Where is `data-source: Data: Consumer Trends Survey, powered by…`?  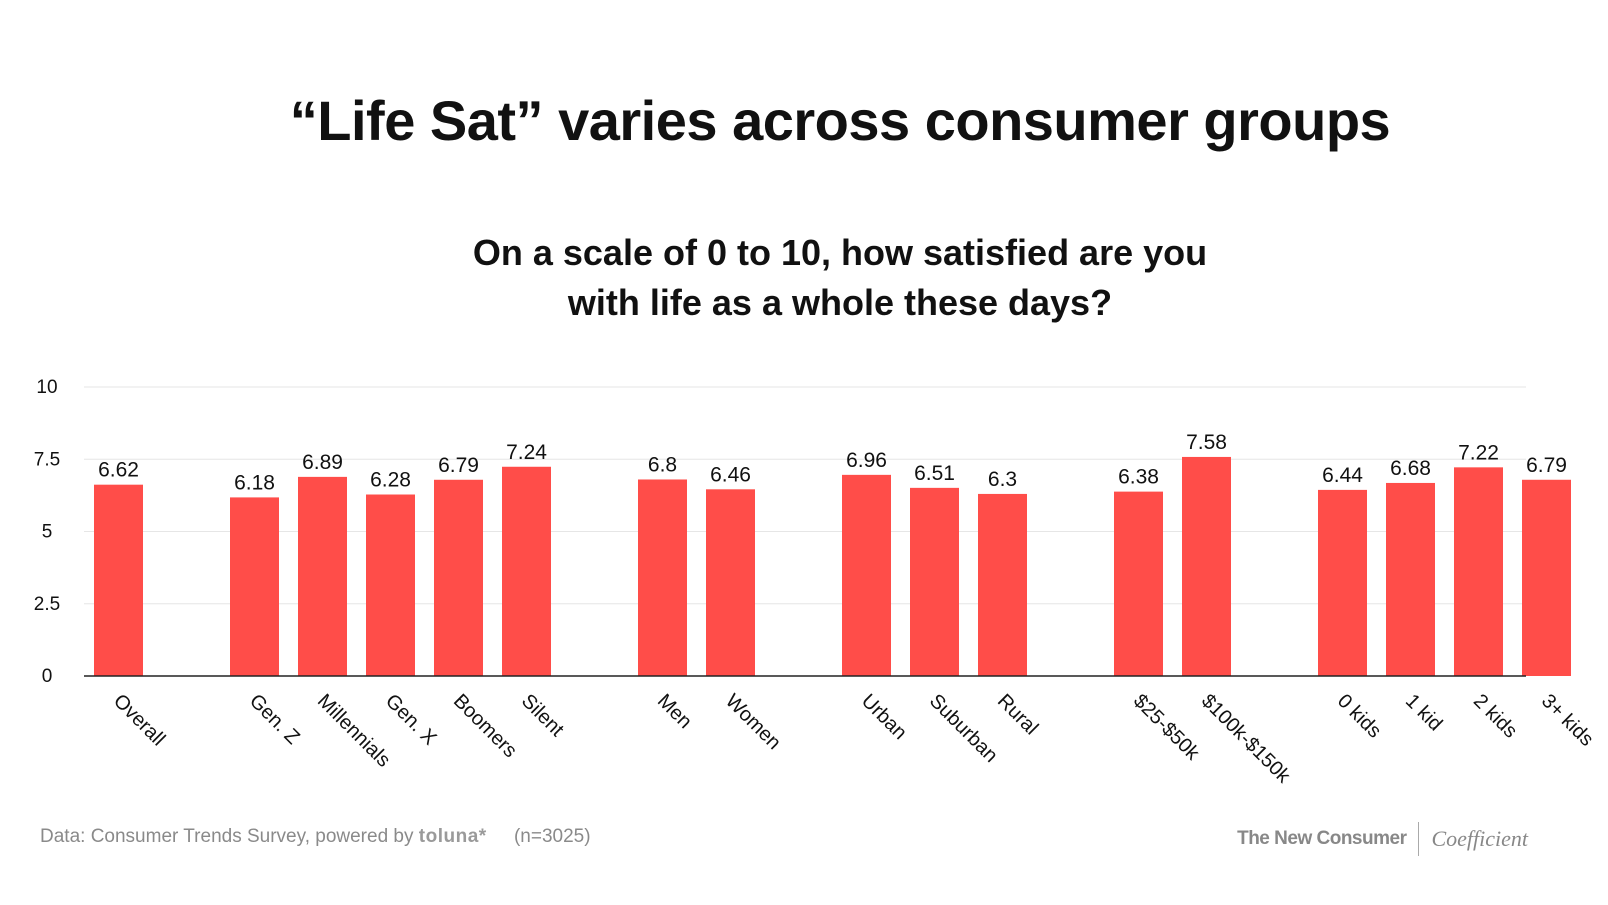 data-source: Data: Consumer Trends Survey, powered by… is located at coordinates (315, 837).